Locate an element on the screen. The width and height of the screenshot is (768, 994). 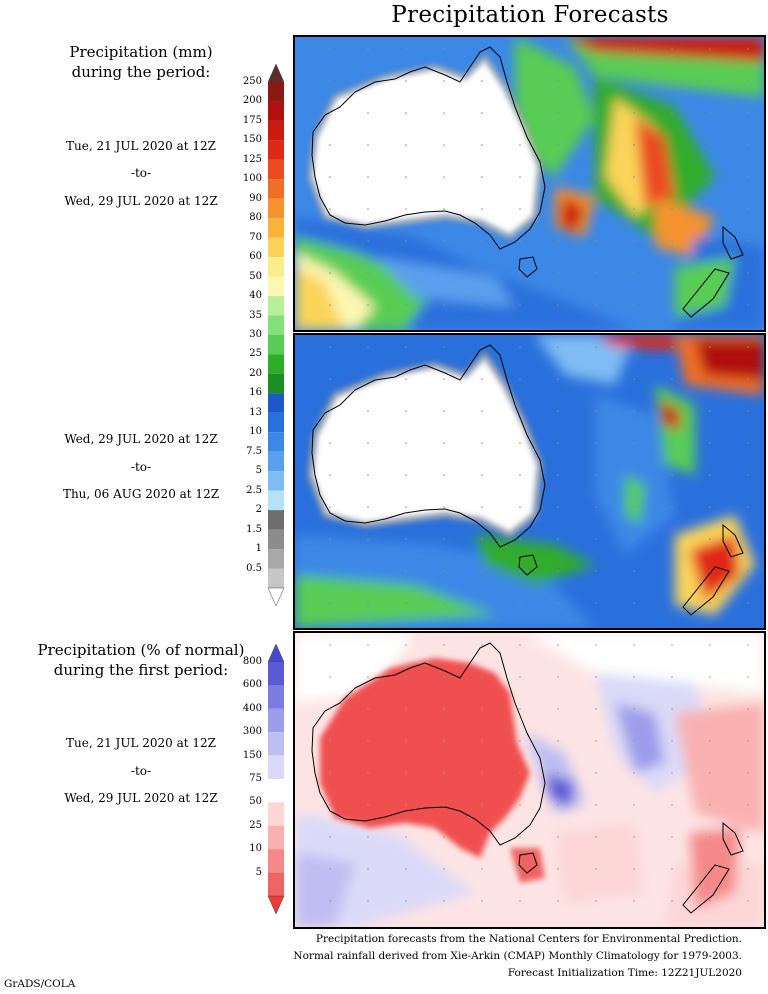
precip-pct-tick-label: 600 is located at coordinates (252, 685).